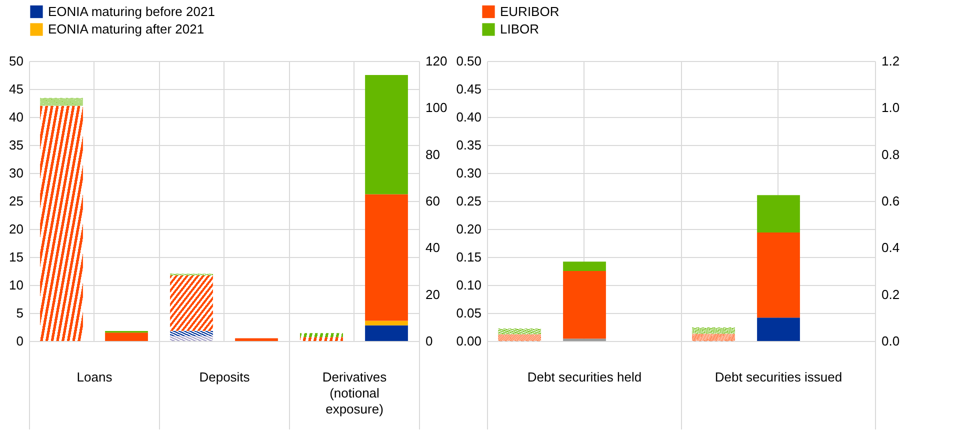  Describe the element at coordinates (891, 201) in the screenshot. I see `y2-tick-label: 0.6` at that location.